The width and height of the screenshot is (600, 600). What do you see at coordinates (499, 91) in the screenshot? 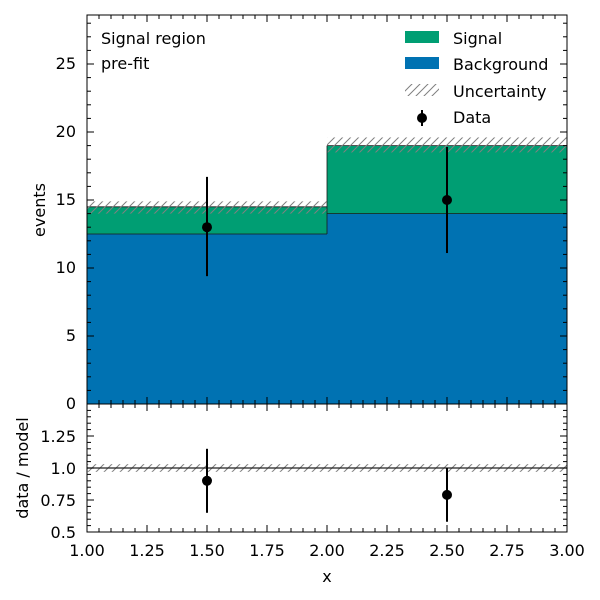
I see `legend-uncertainty-label: Uncertainty` at bounding box center [499, 91].